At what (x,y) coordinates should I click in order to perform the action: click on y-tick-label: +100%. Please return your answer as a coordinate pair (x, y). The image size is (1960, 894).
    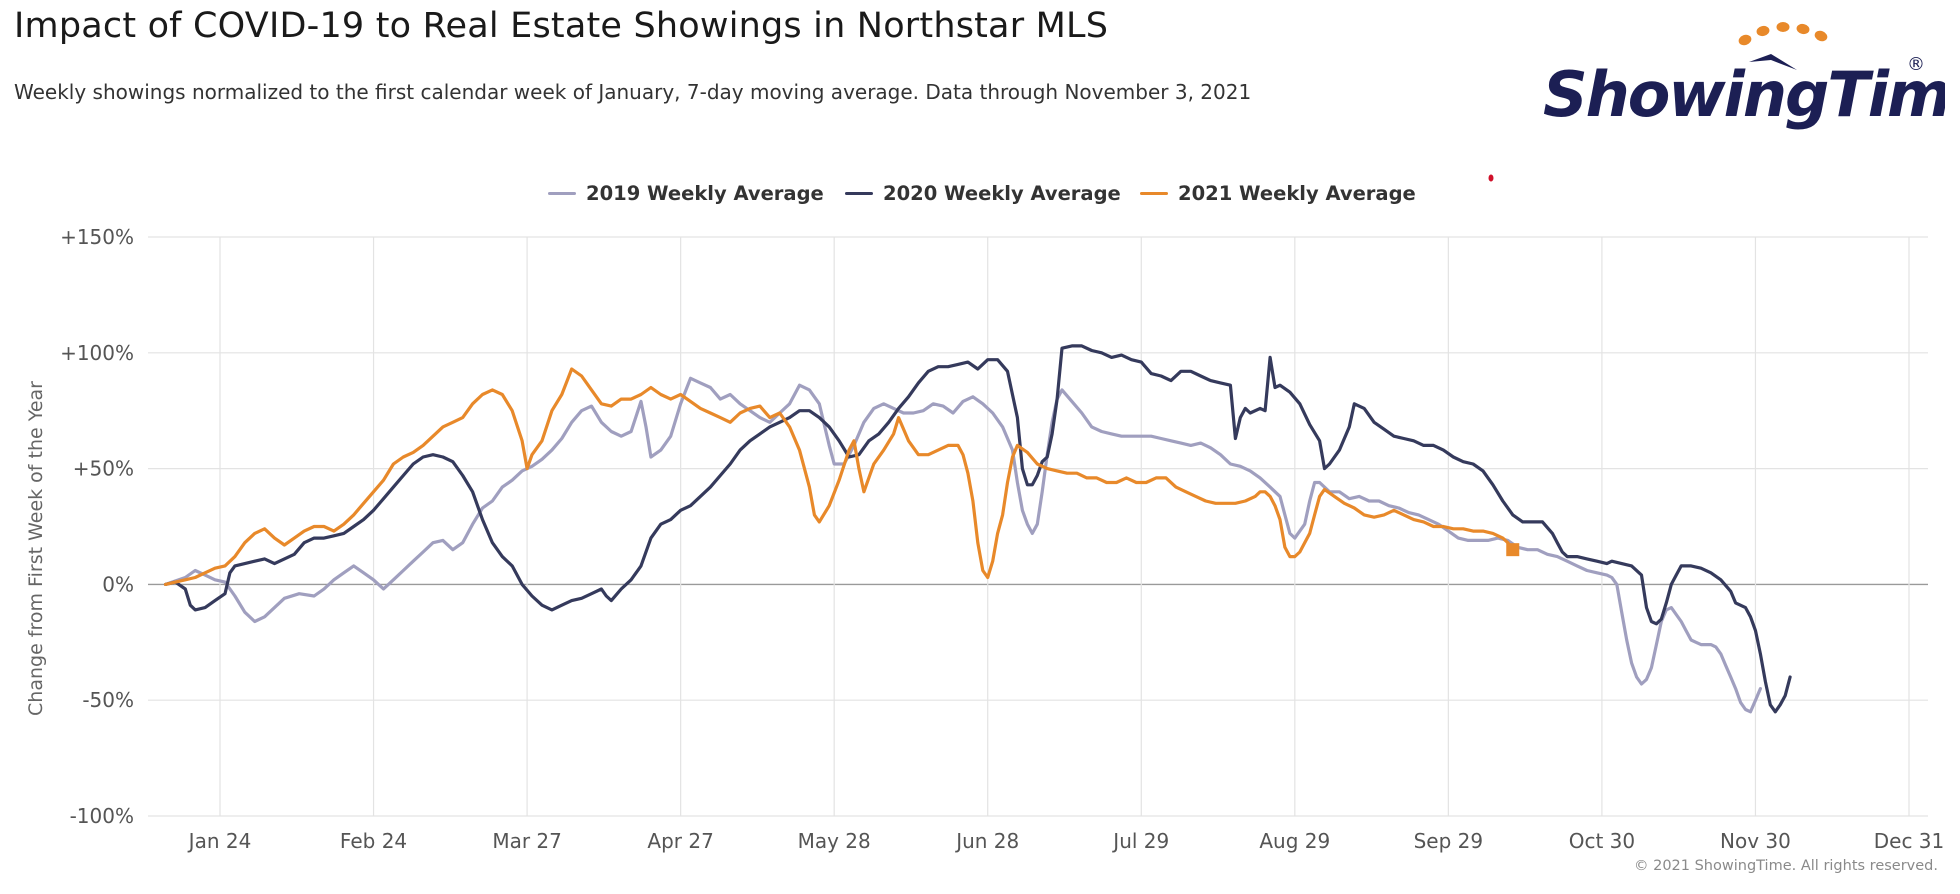
    Looking at the image, I should click on (97, 353).